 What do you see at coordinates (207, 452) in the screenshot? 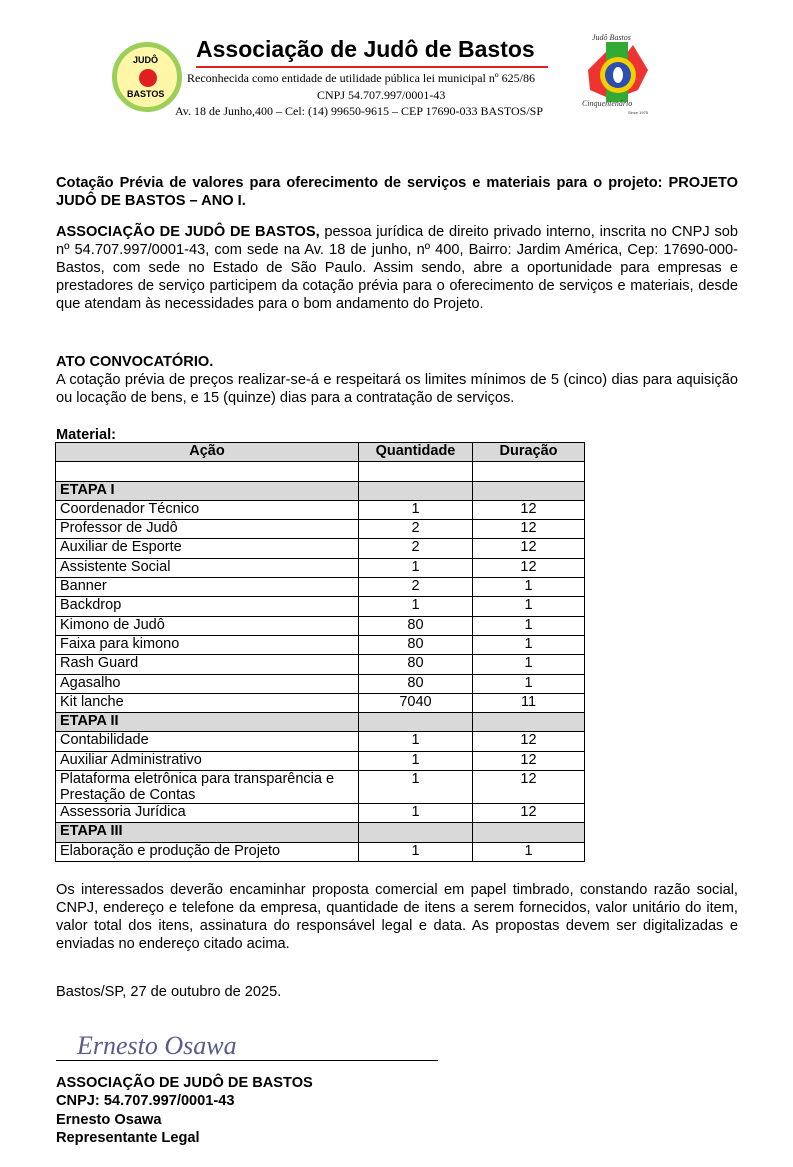
I see `header-acao: Ação` at bounding box center [207, 452].